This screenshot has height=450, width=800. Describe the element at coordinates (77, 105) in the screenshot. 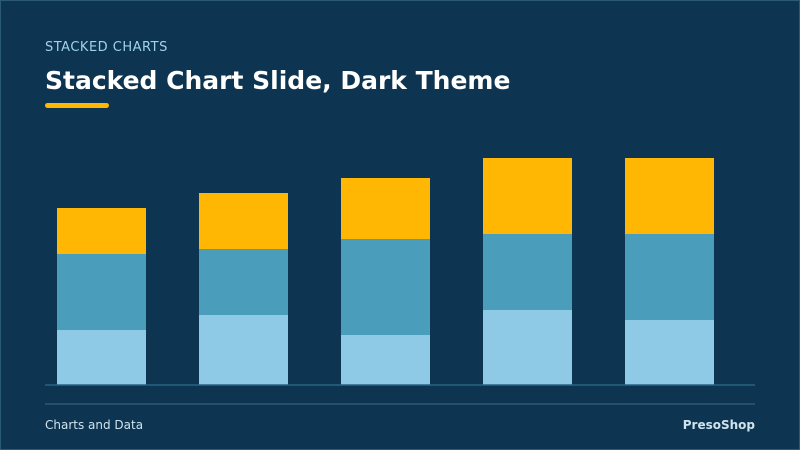

I see `title-underline` at that location.